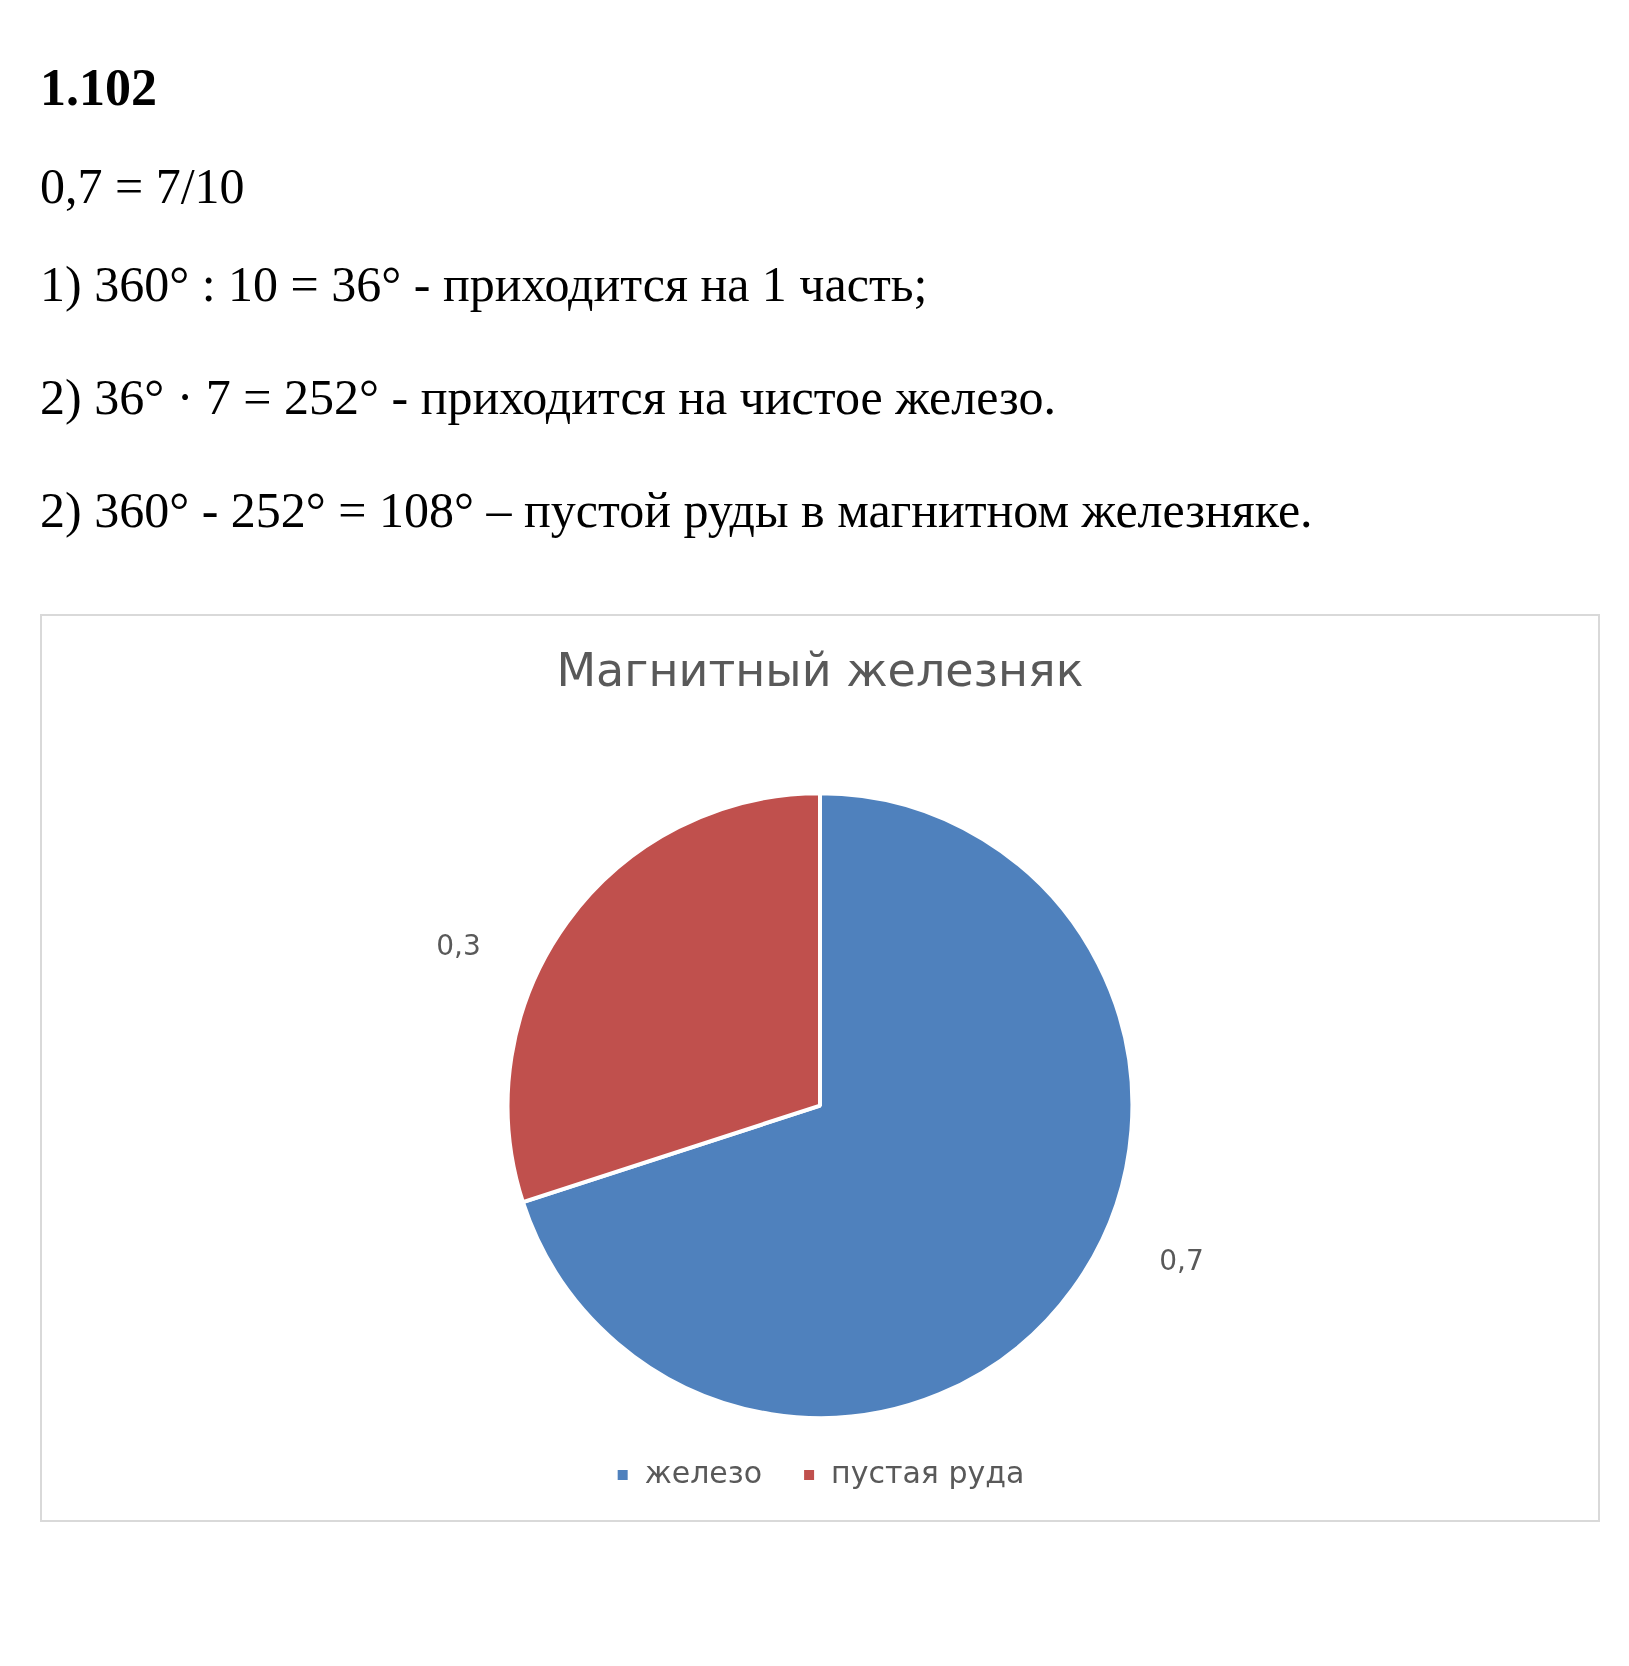 This screenshot has width=1629, height=1666. What do you see at coordinates (458, 946) in the screenshot?
I see `data-label: 0,3` at bounding box center [458, 946].